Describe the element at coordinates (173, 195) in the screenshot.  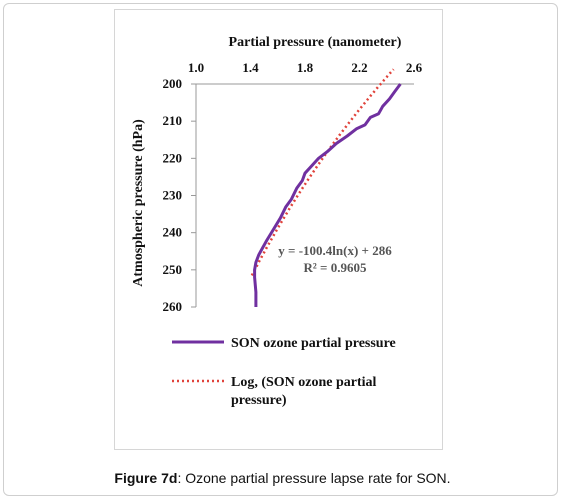
I see `y-tick-label: 230` at that location.